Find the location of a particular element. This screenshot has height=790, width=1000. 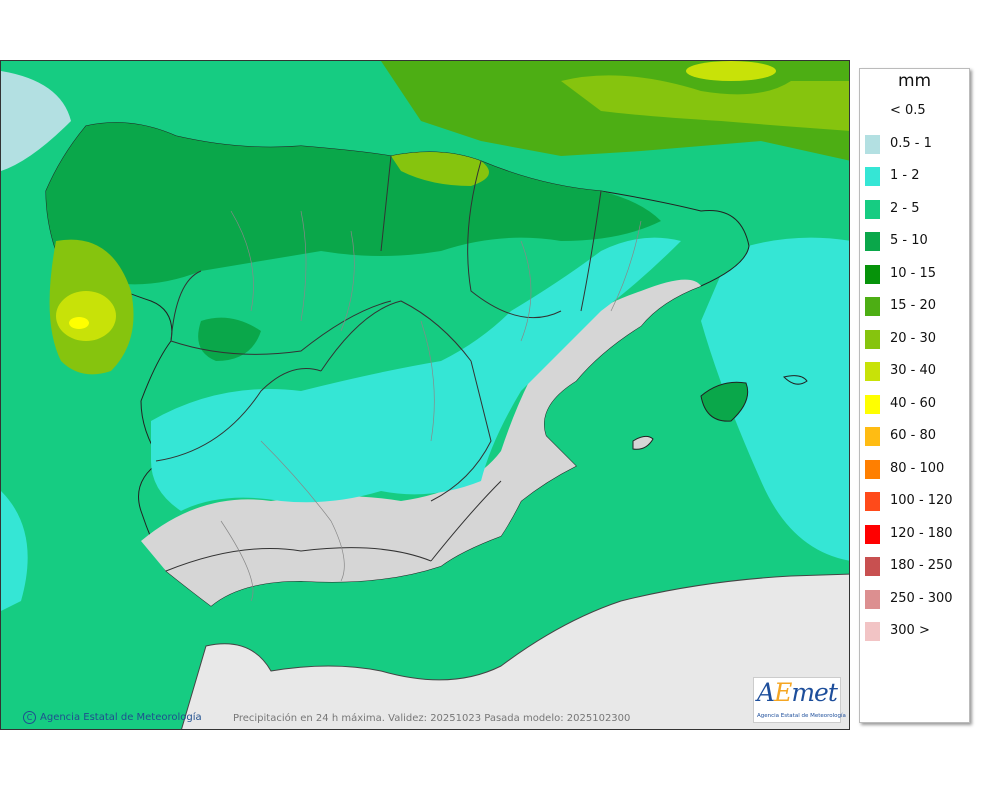

legend-label: < 0.5 is located at coordinates (908, 110).